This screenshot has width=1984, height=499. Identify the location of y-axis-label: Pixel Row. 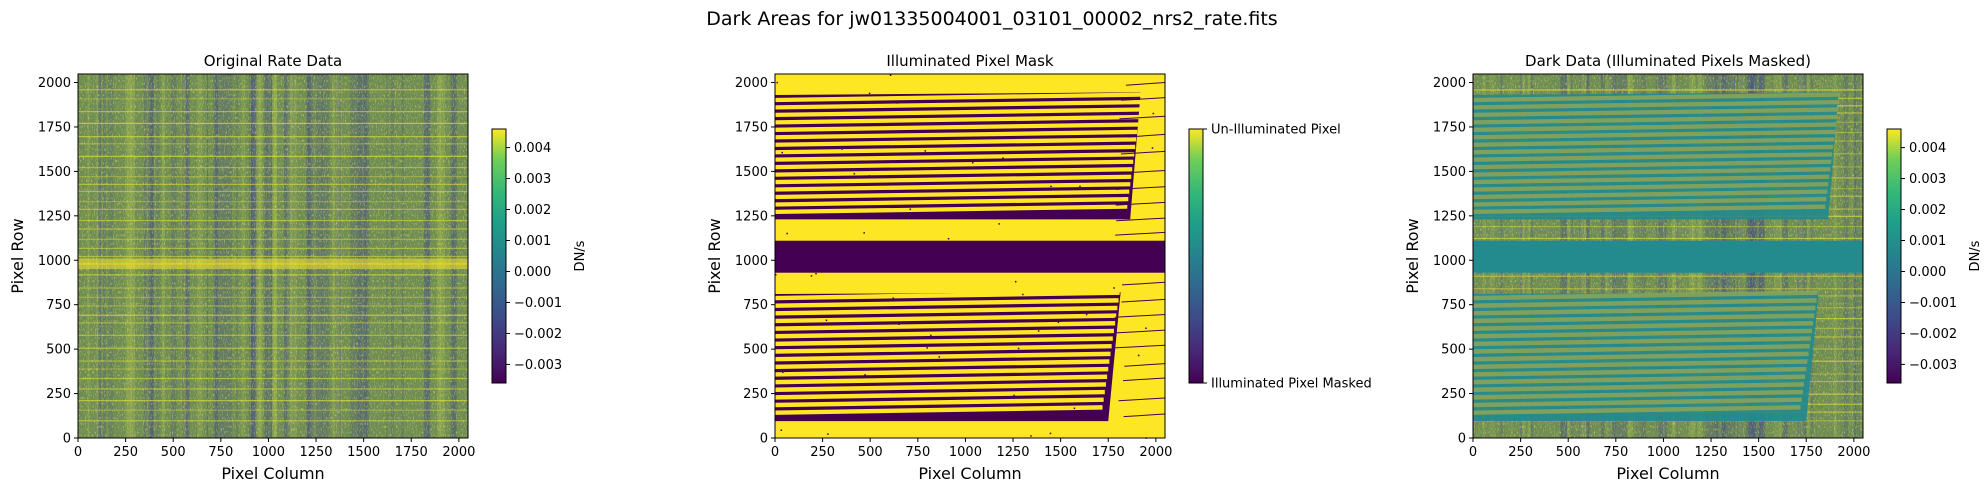
(714, 255).